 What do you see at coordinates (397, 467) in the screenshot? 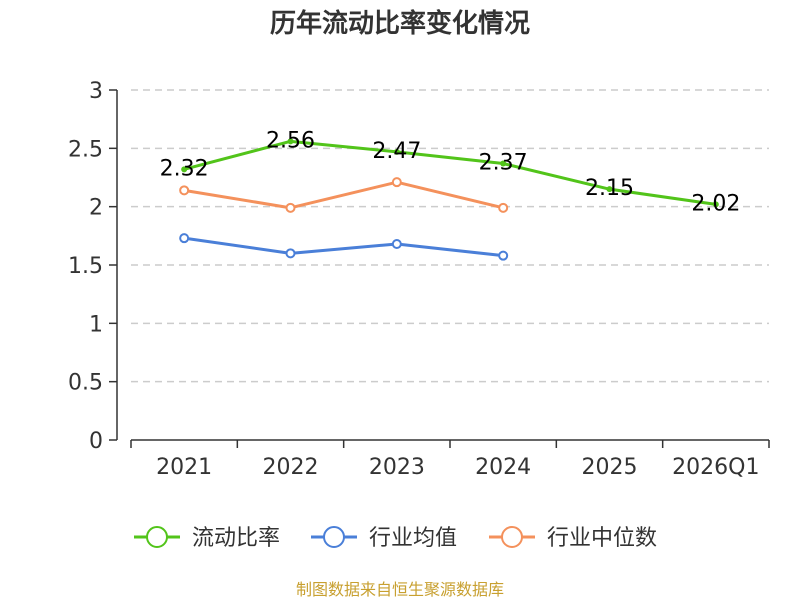
I see `x-tick-label: 2023` at bounding box center [397, 467].